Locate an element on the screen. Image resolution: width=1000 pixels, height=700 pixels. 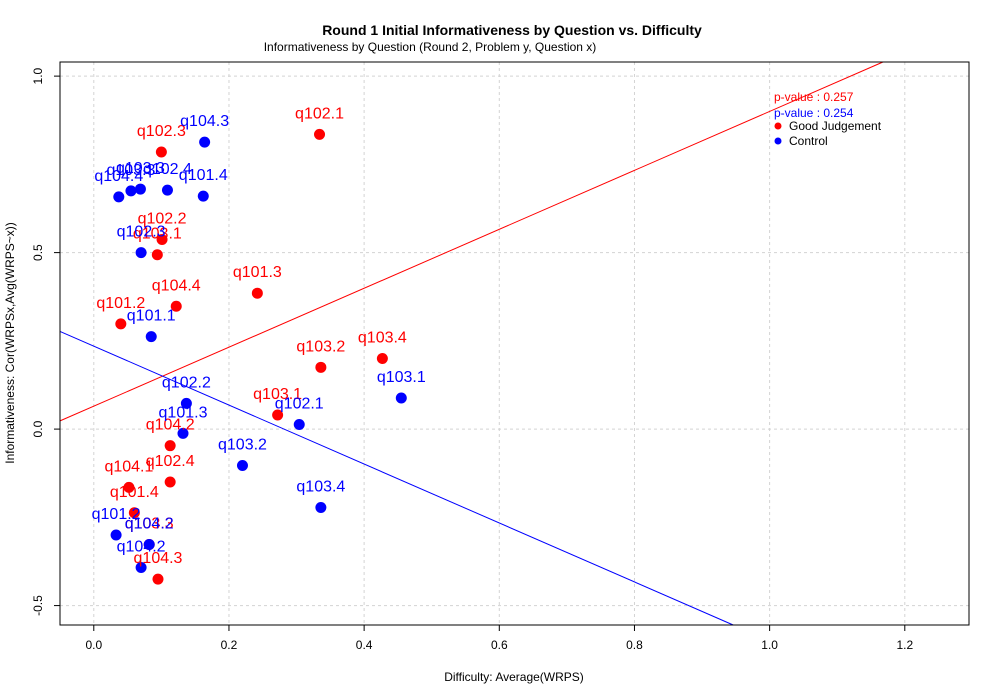
x-axis-label: Difficulty: Average(WRPS) is located at coordinates (514, 677).